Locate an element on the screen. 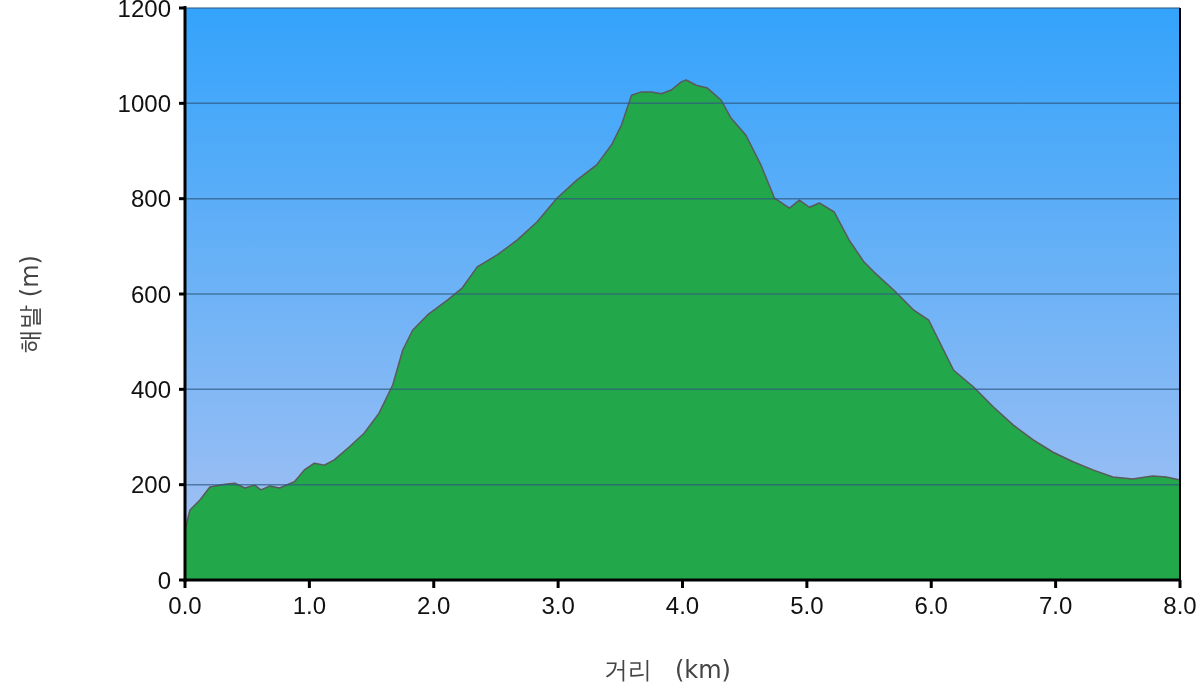 Image resolution: width=1200 pixels, height=693 pixels. y-tick-label: 1000 is located at coordinates (144, 103).